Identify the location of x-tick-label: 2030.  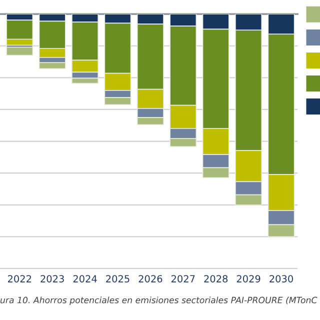
(281, 278).